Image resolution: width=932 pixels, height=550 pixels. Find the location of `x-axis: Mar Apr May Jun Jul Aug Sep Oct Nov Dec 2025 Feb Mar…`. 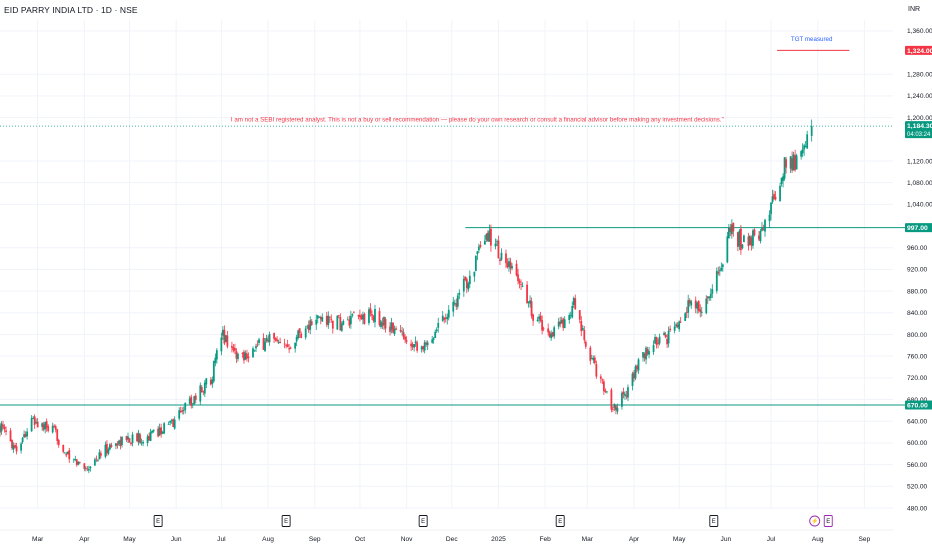

x-axis: Mar Apr May Jun Jul Aug Sep Oct Nov Dec 2025 Feb Mar… is located at coordinates (446, 536).